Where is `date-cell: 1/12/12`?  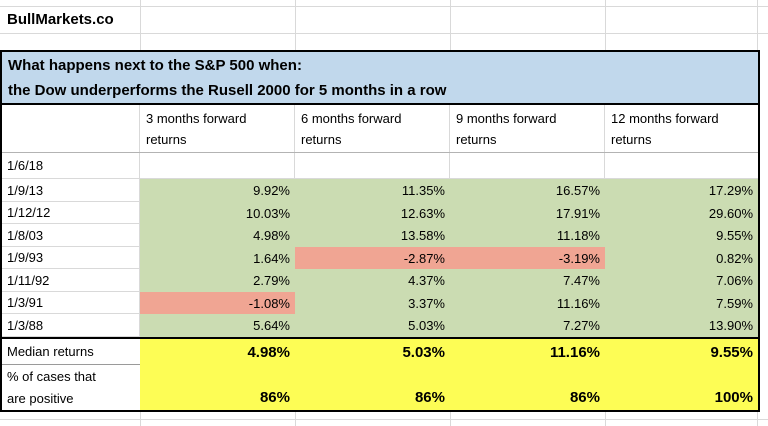
date-cell: 1/12/12 is located at coordinates (71, 213).